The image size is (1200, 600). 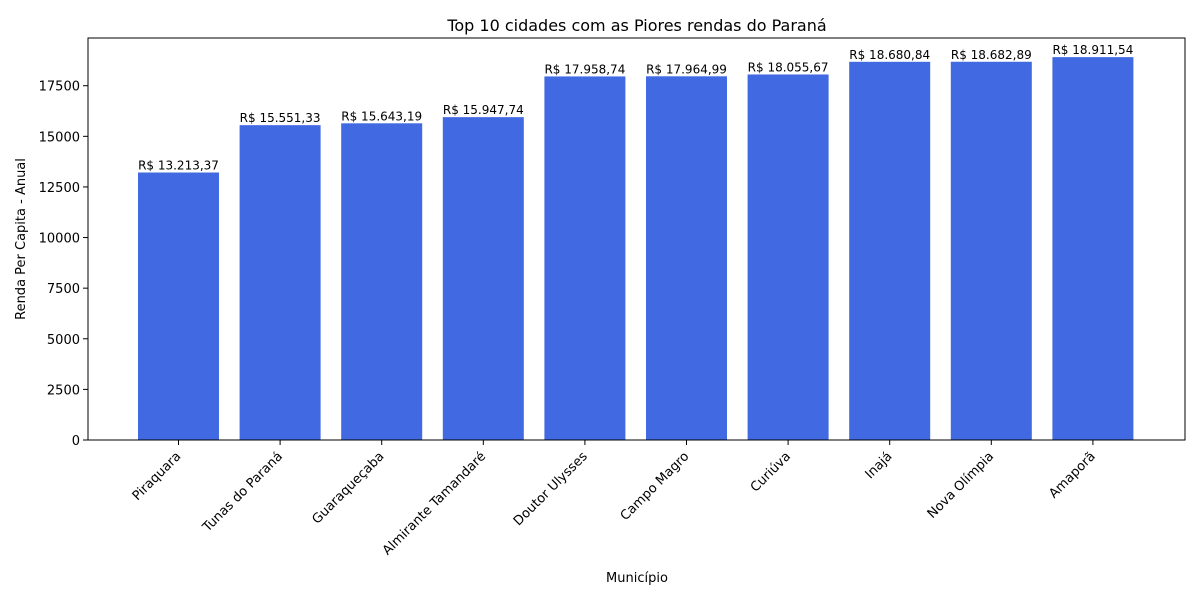 What do you see at coordinates (889, 55) in the screenshot?
I see `data-label-8: R$ 18.680,84` at bounding box center [889, 55].